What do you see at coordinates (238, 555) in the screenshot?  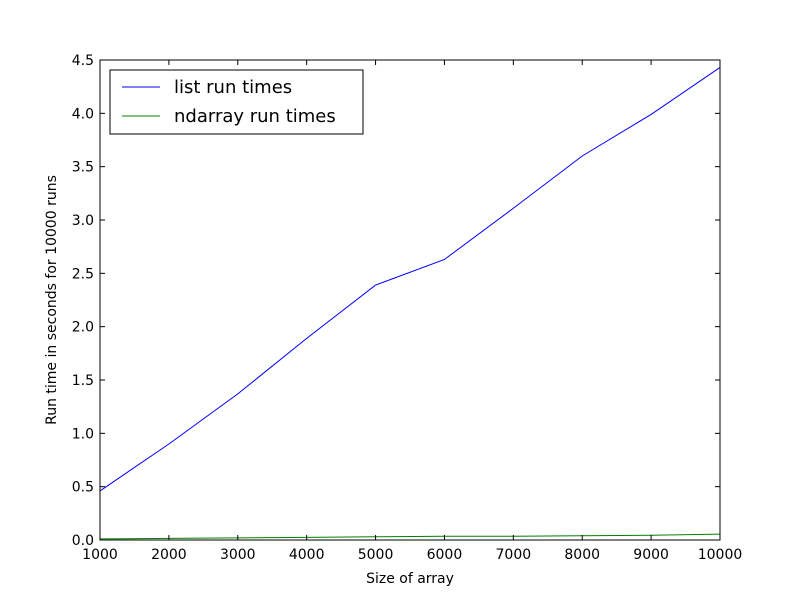 I see `x-tick-label: 3000` at bounding box center [238, 555].